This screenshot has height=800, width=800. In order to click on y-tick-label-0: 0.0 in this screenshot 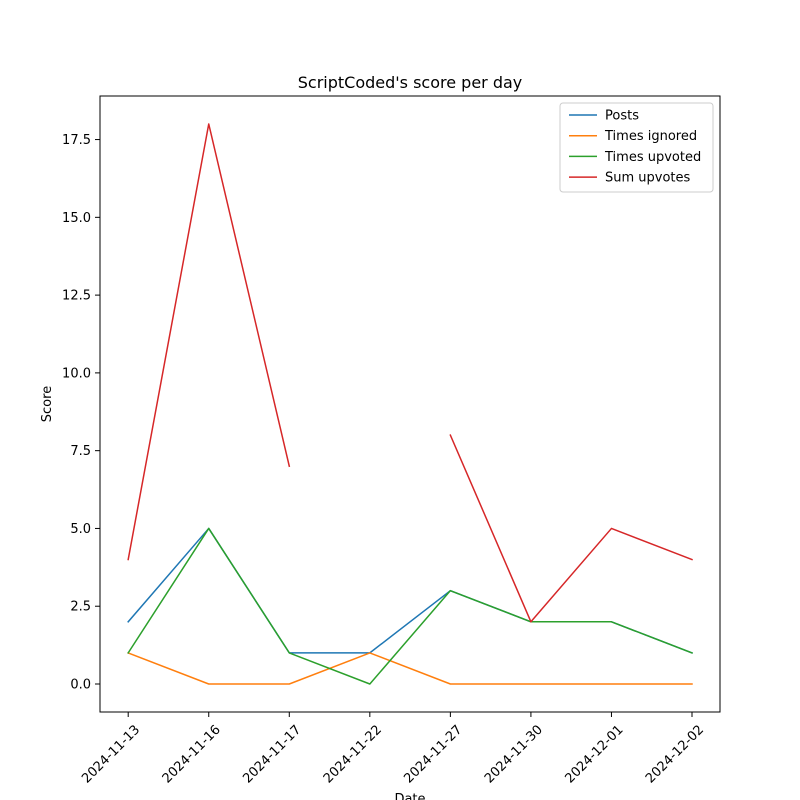, I will do `click(80, 685)`.